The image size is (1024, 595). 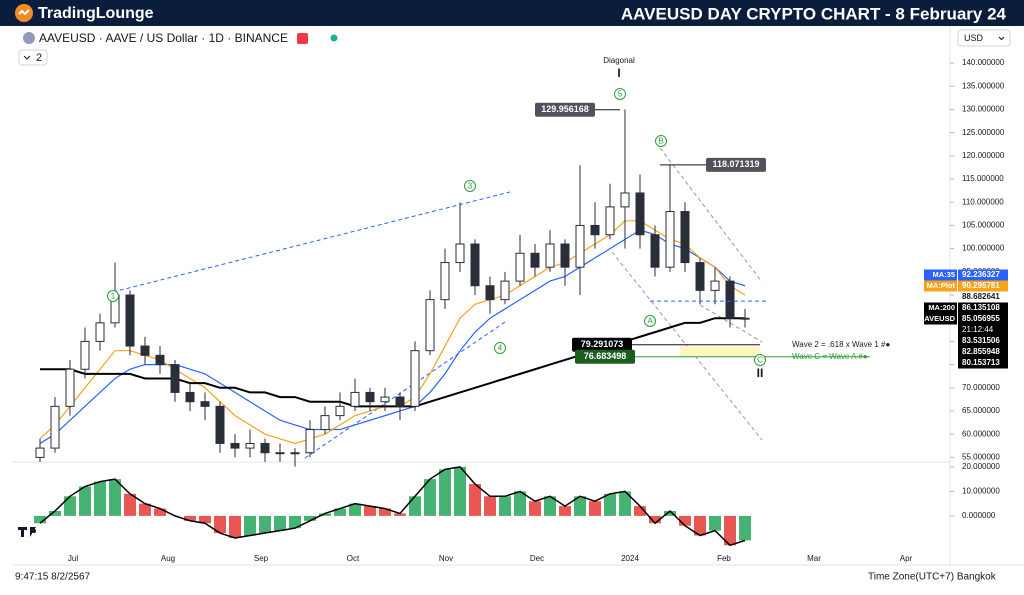 I want to click on target-zone, so click(x=720, y=351).